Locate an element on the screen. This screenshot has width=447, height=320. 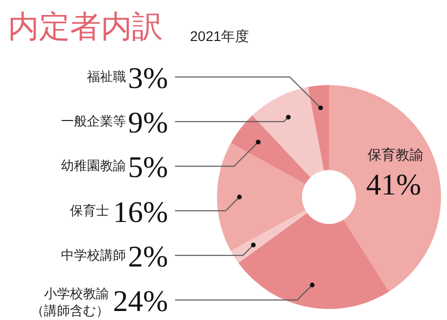
slice-label: 幼稚園教諭 is located at coordinates (93, 166).